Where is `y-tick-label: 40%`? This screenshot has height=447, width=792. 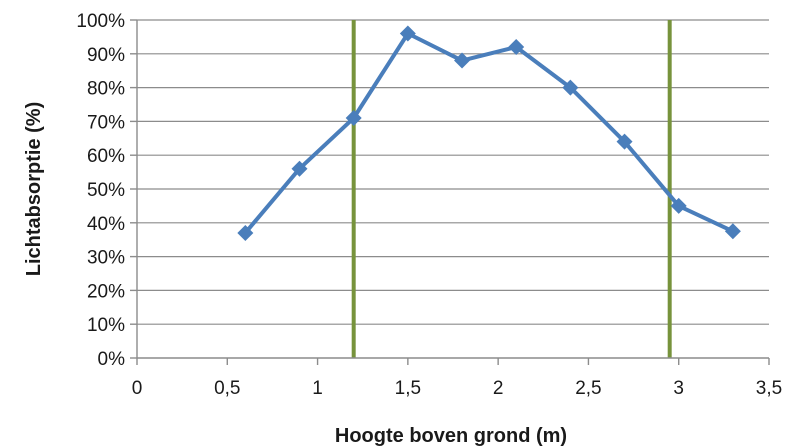 y-tick-label: 40% is located at coordinates (106, 224).